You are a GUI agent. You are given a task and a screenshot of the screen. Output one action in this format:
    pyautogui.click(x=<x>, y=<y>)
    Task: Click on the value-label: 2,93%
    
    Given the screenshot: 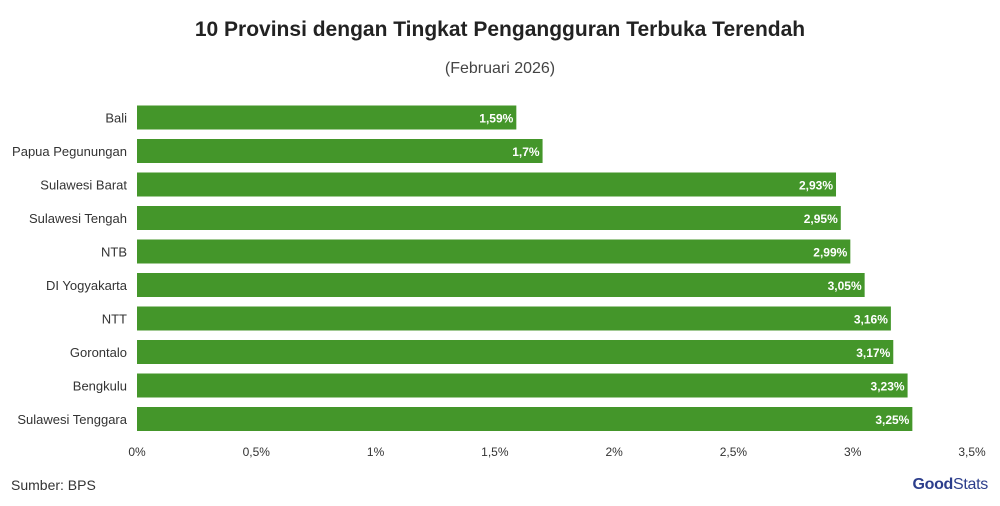 What is the action you would take?
    pyautogui.click(x=816, y=186)
    